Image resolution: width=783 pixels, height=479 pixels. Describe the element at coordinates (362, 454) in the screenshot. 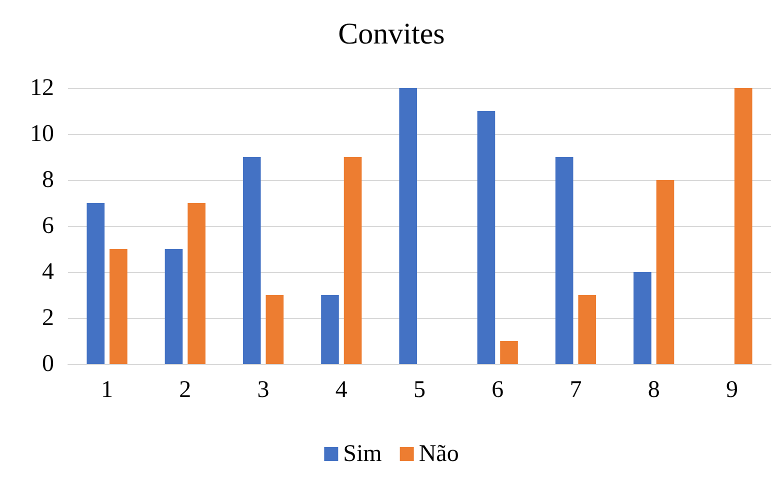

I see `legend-label: Sim` at that location.